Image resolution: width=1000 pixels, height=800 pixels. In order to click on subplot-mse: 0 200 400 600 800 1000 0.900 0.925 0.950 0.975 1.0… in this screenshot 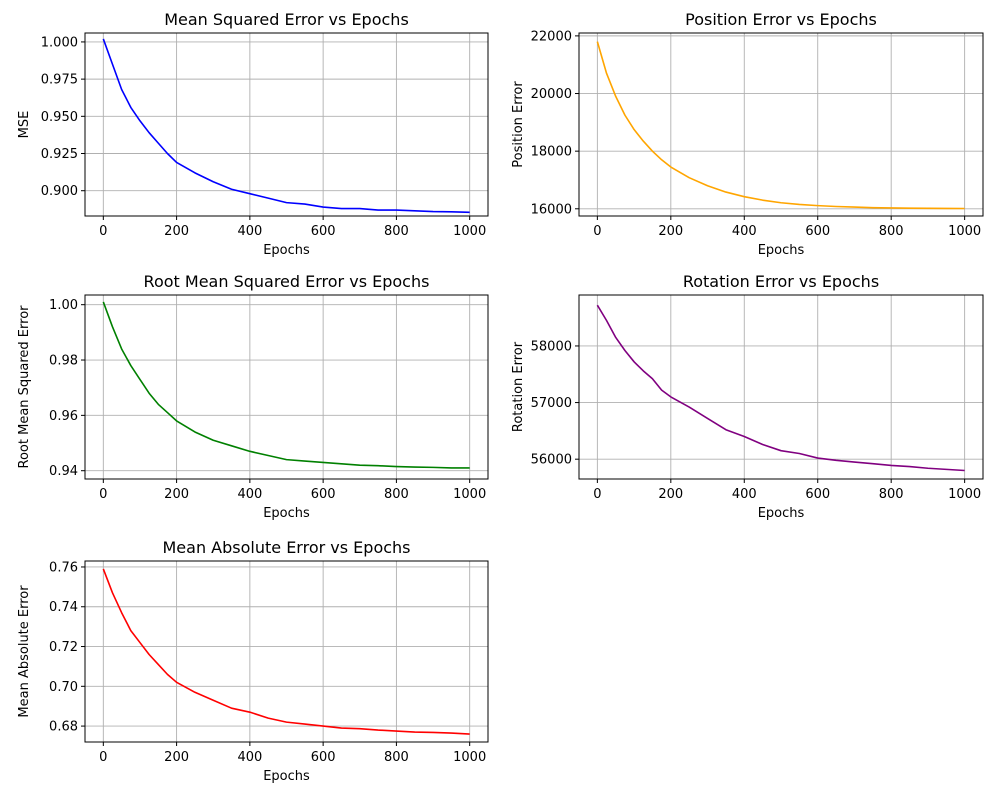, I will do `click(253, 134)`.